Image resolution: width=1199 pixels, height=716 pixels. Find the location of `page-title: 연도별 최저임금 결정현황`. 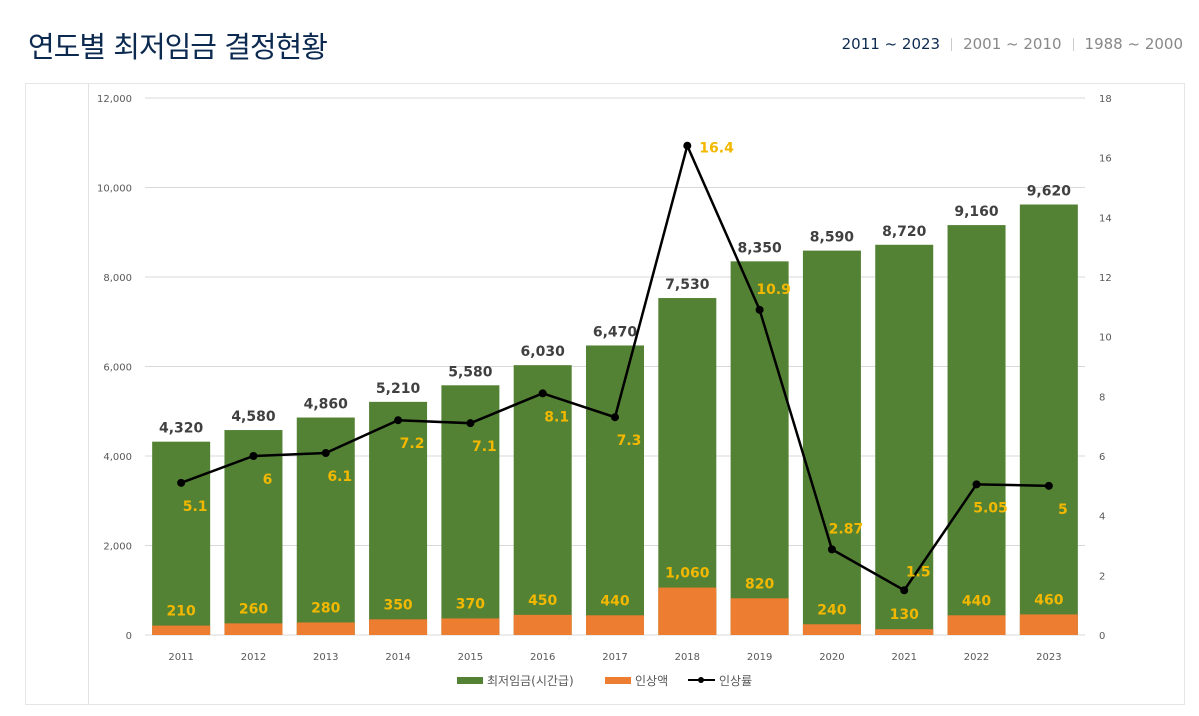

page-title: 연도별 최저임금 결정현황 is located at coordinates (178, 47).